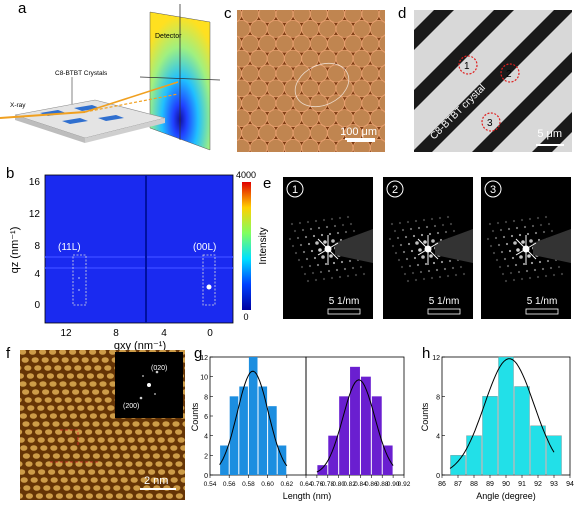  I want to click on scale-label-e-1: 5 1/nm, so click(344, 301).